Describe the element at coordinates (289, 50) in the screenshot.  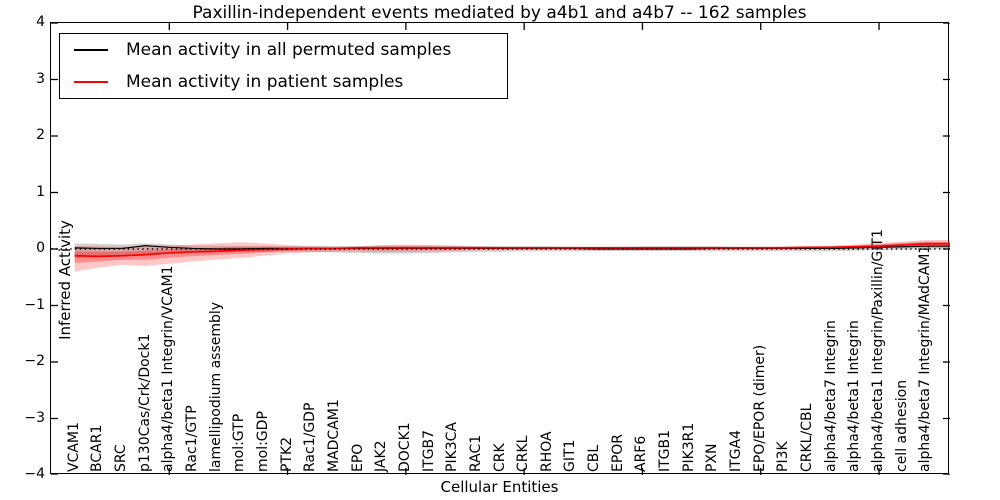
I see `legend-label-permuted: Mean activity in all permuted samples` at that location.